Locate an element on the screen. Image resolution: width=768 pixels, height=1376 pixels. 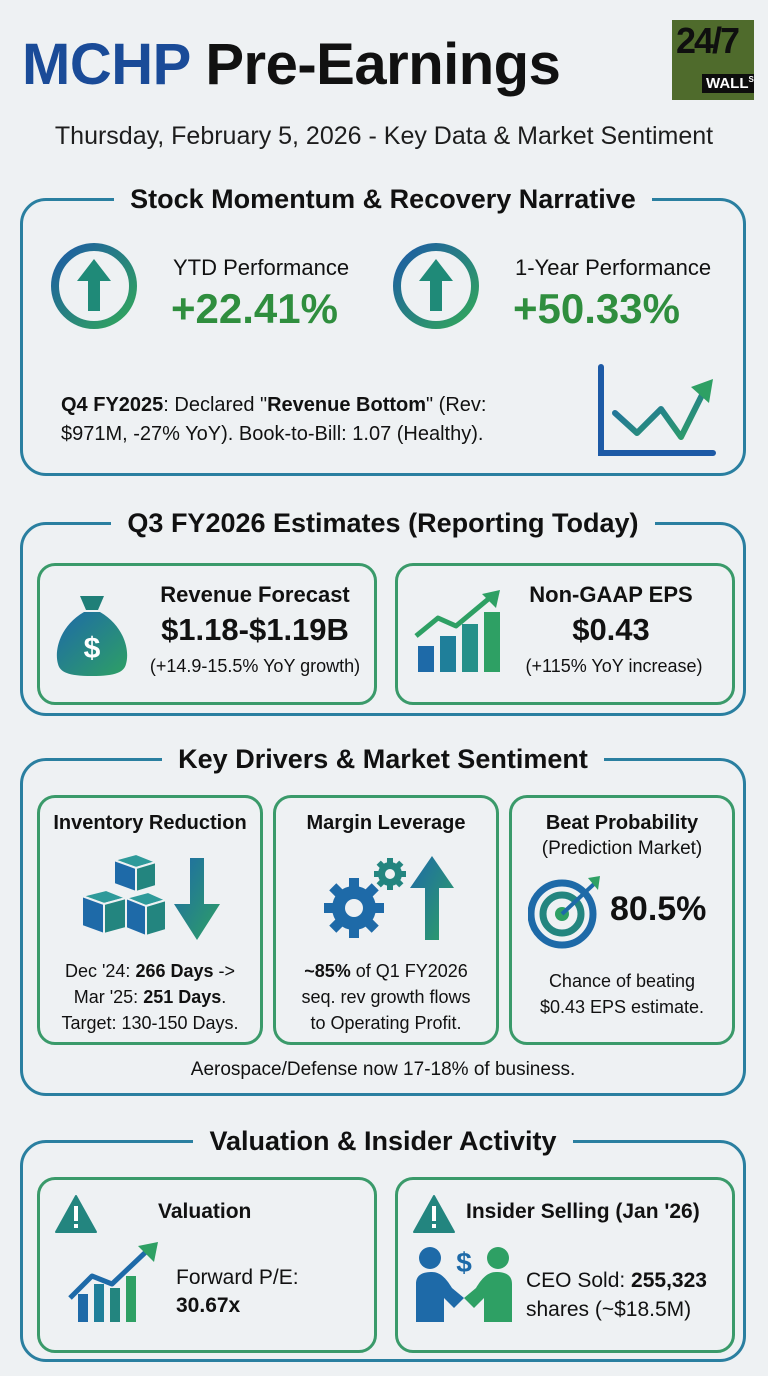
valuation-label: Valuation is located at coordinates (205, 1211).